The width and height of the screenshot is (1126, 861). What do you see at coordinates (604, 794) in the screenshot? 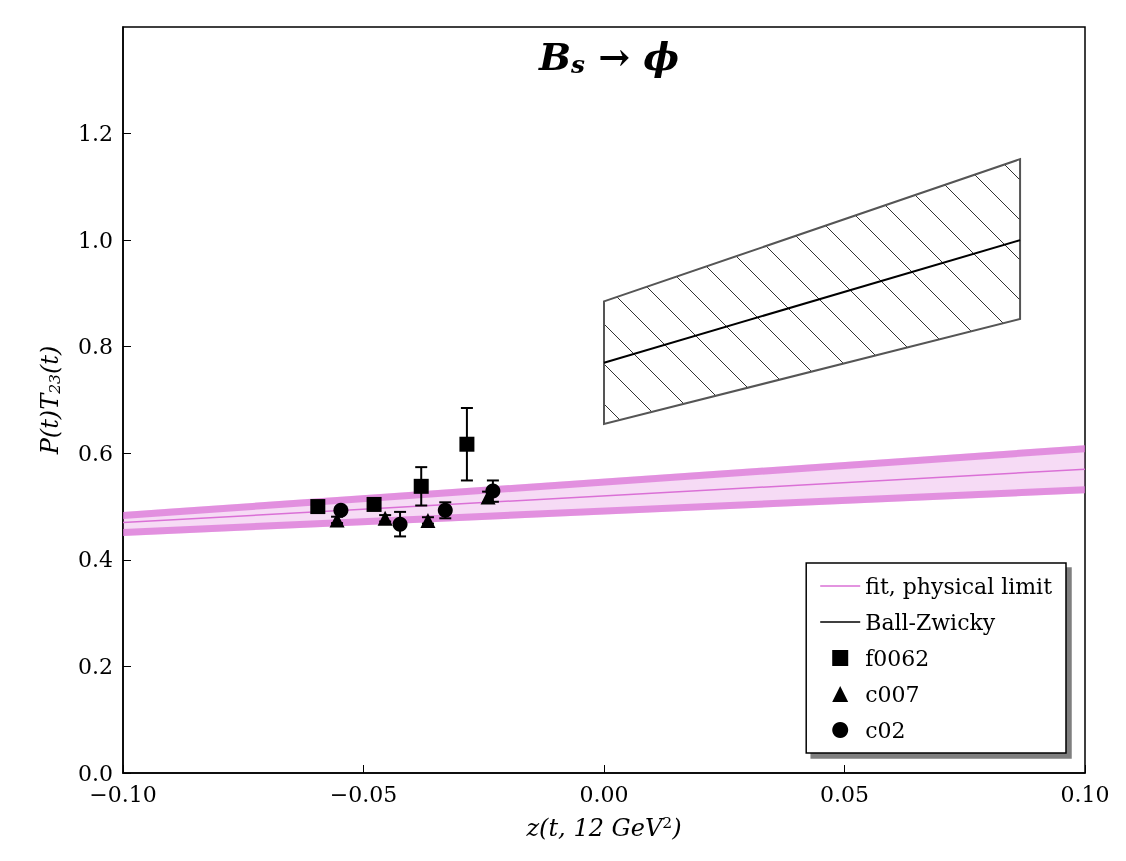
I see `x-tick-label: 0.00` at bounding box center [604, 794].